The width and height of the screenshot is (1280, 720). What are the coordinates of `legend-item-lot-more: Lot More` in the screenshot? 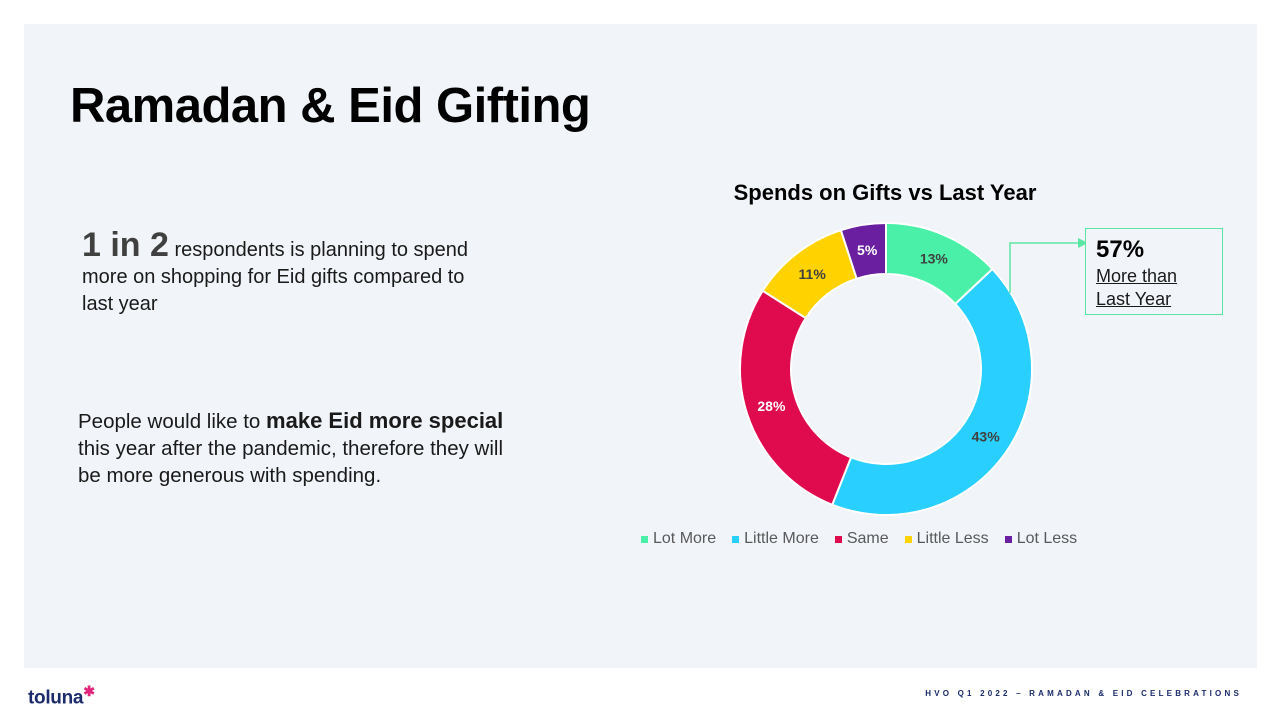 It's located at (678, 539).